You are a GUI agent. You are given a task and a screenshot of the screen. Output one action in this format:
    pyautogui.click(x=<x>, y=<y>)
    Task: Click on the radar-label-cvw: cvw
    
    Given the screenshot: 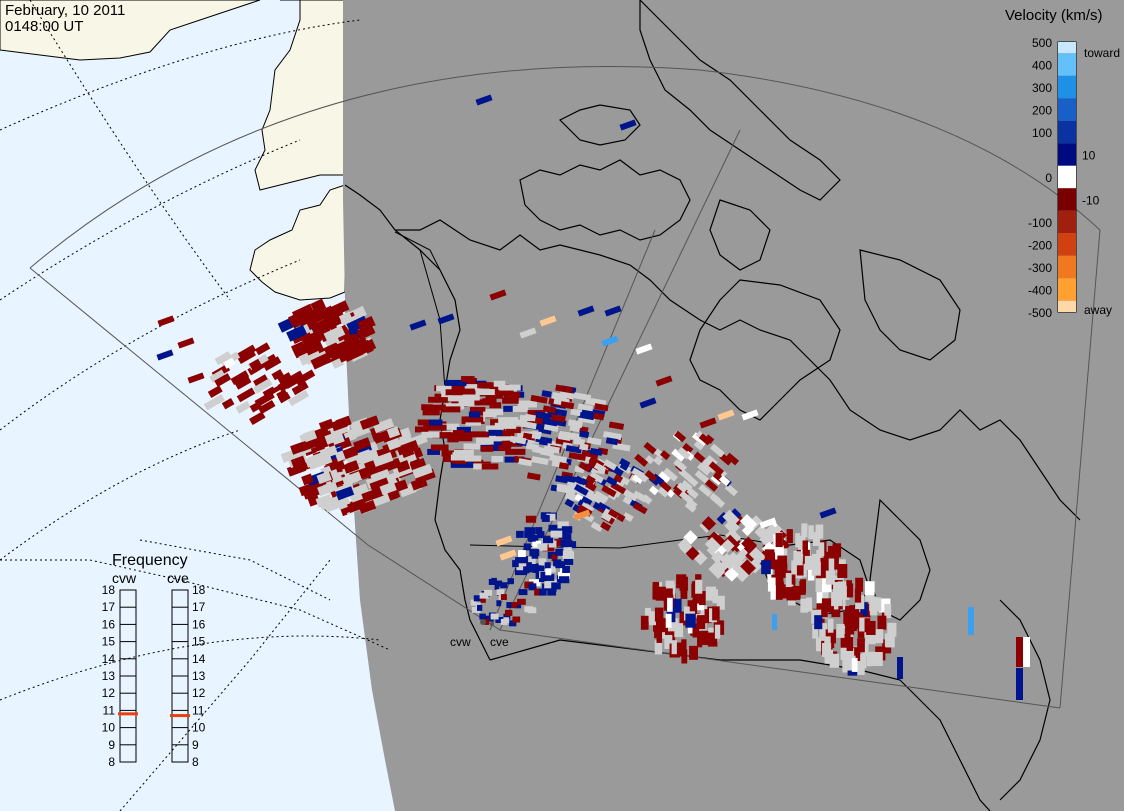 What is the action you would take?
    pyautogui.click(x=460, y=642)
    